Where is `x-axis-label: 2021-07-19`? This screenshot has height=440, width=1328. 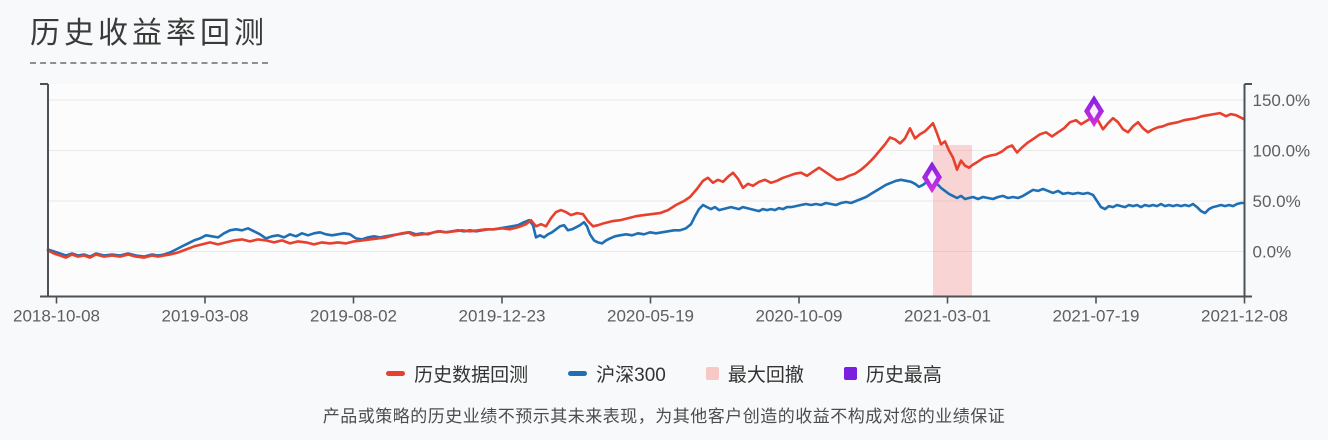
x-axis-label: 2021-07-19 is located at coordinates (1096, 316).